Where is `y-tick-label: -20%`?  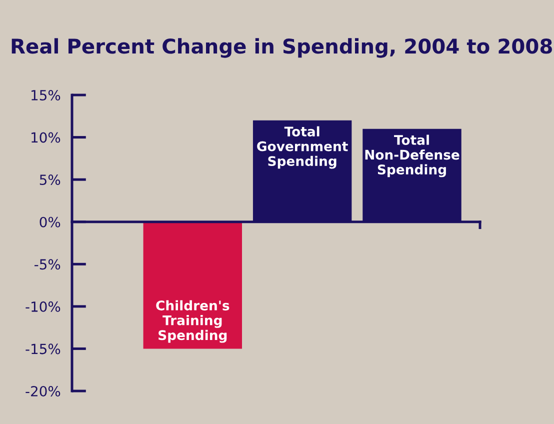
y-tick-label: -20% is located at coordinates (43, 391).